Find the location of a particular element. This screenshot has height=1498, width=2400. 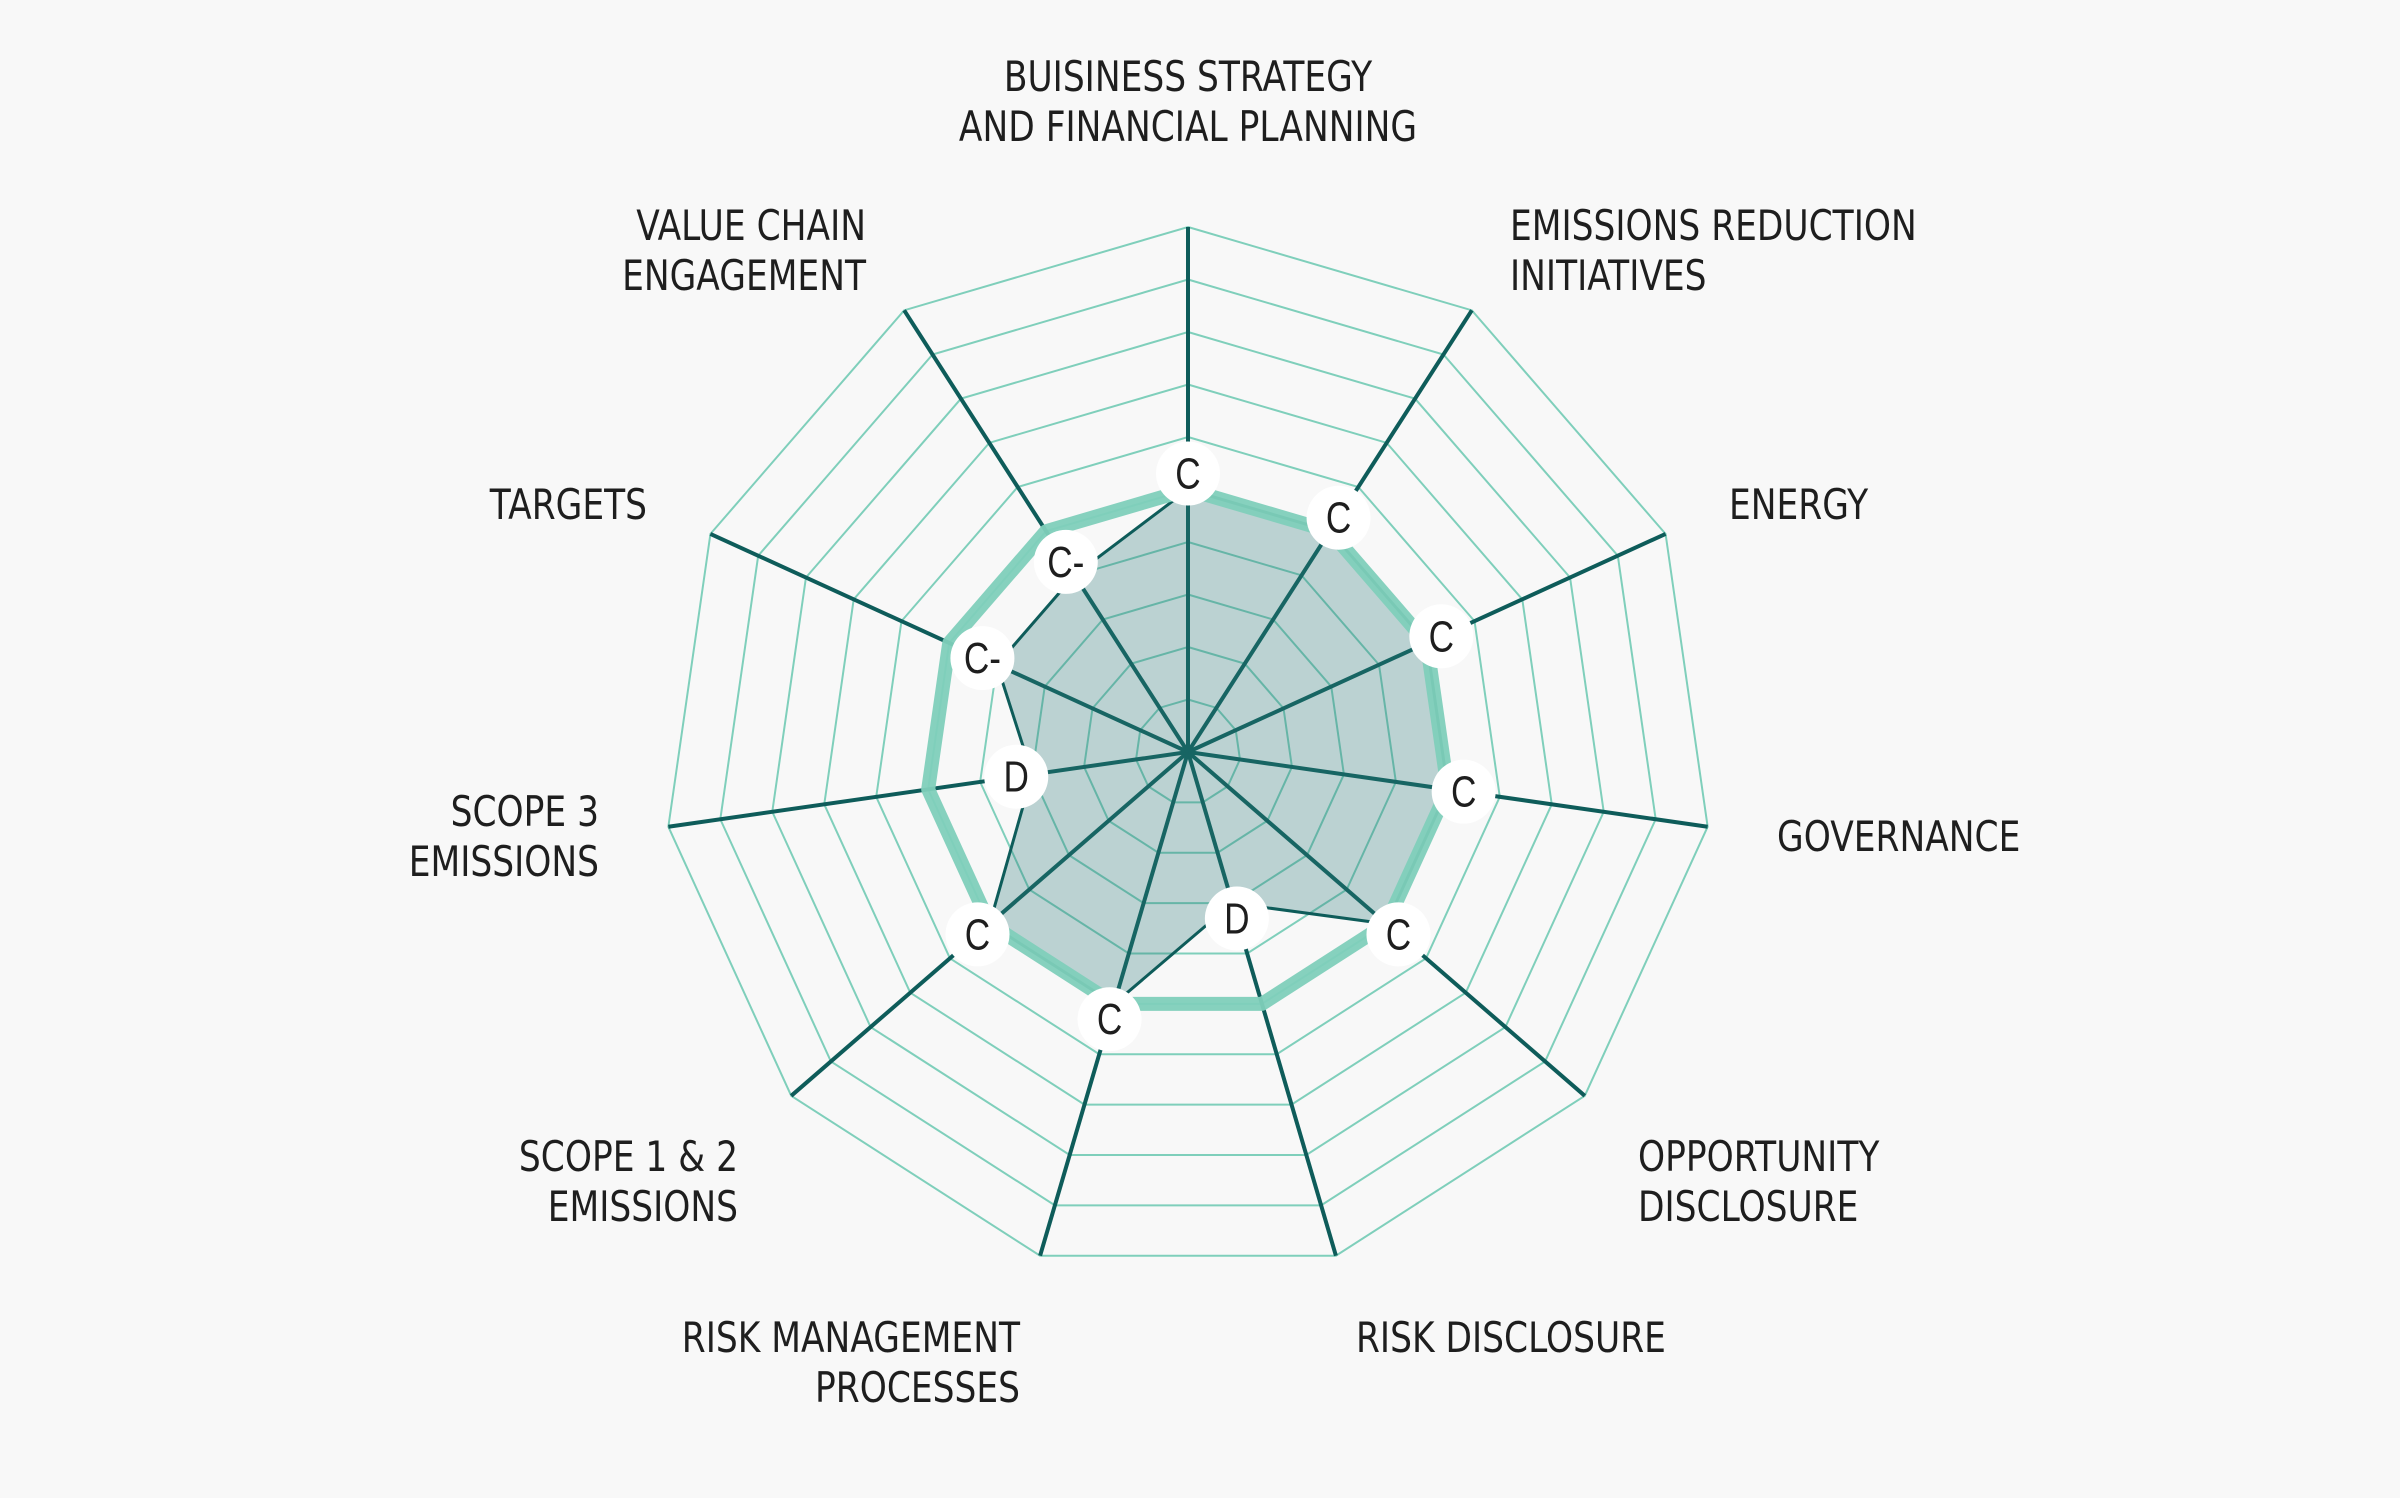

axis-label: OPPORTUNITY DISCLOSURE is located at coordinates (1758, 1181).